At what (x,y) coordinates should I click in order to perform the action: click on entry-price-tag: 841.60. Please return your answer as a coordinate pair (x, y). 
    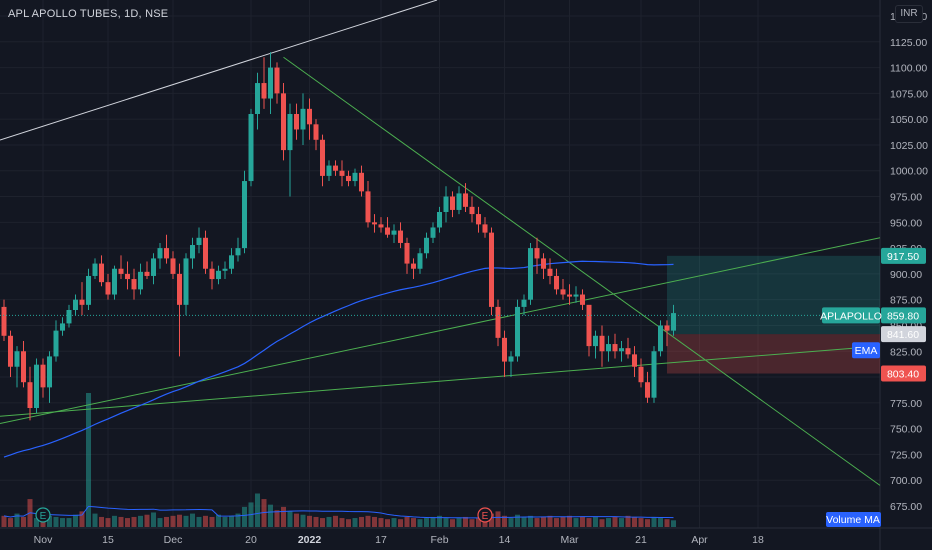
    Looking at the image, I should click on (903, 334).